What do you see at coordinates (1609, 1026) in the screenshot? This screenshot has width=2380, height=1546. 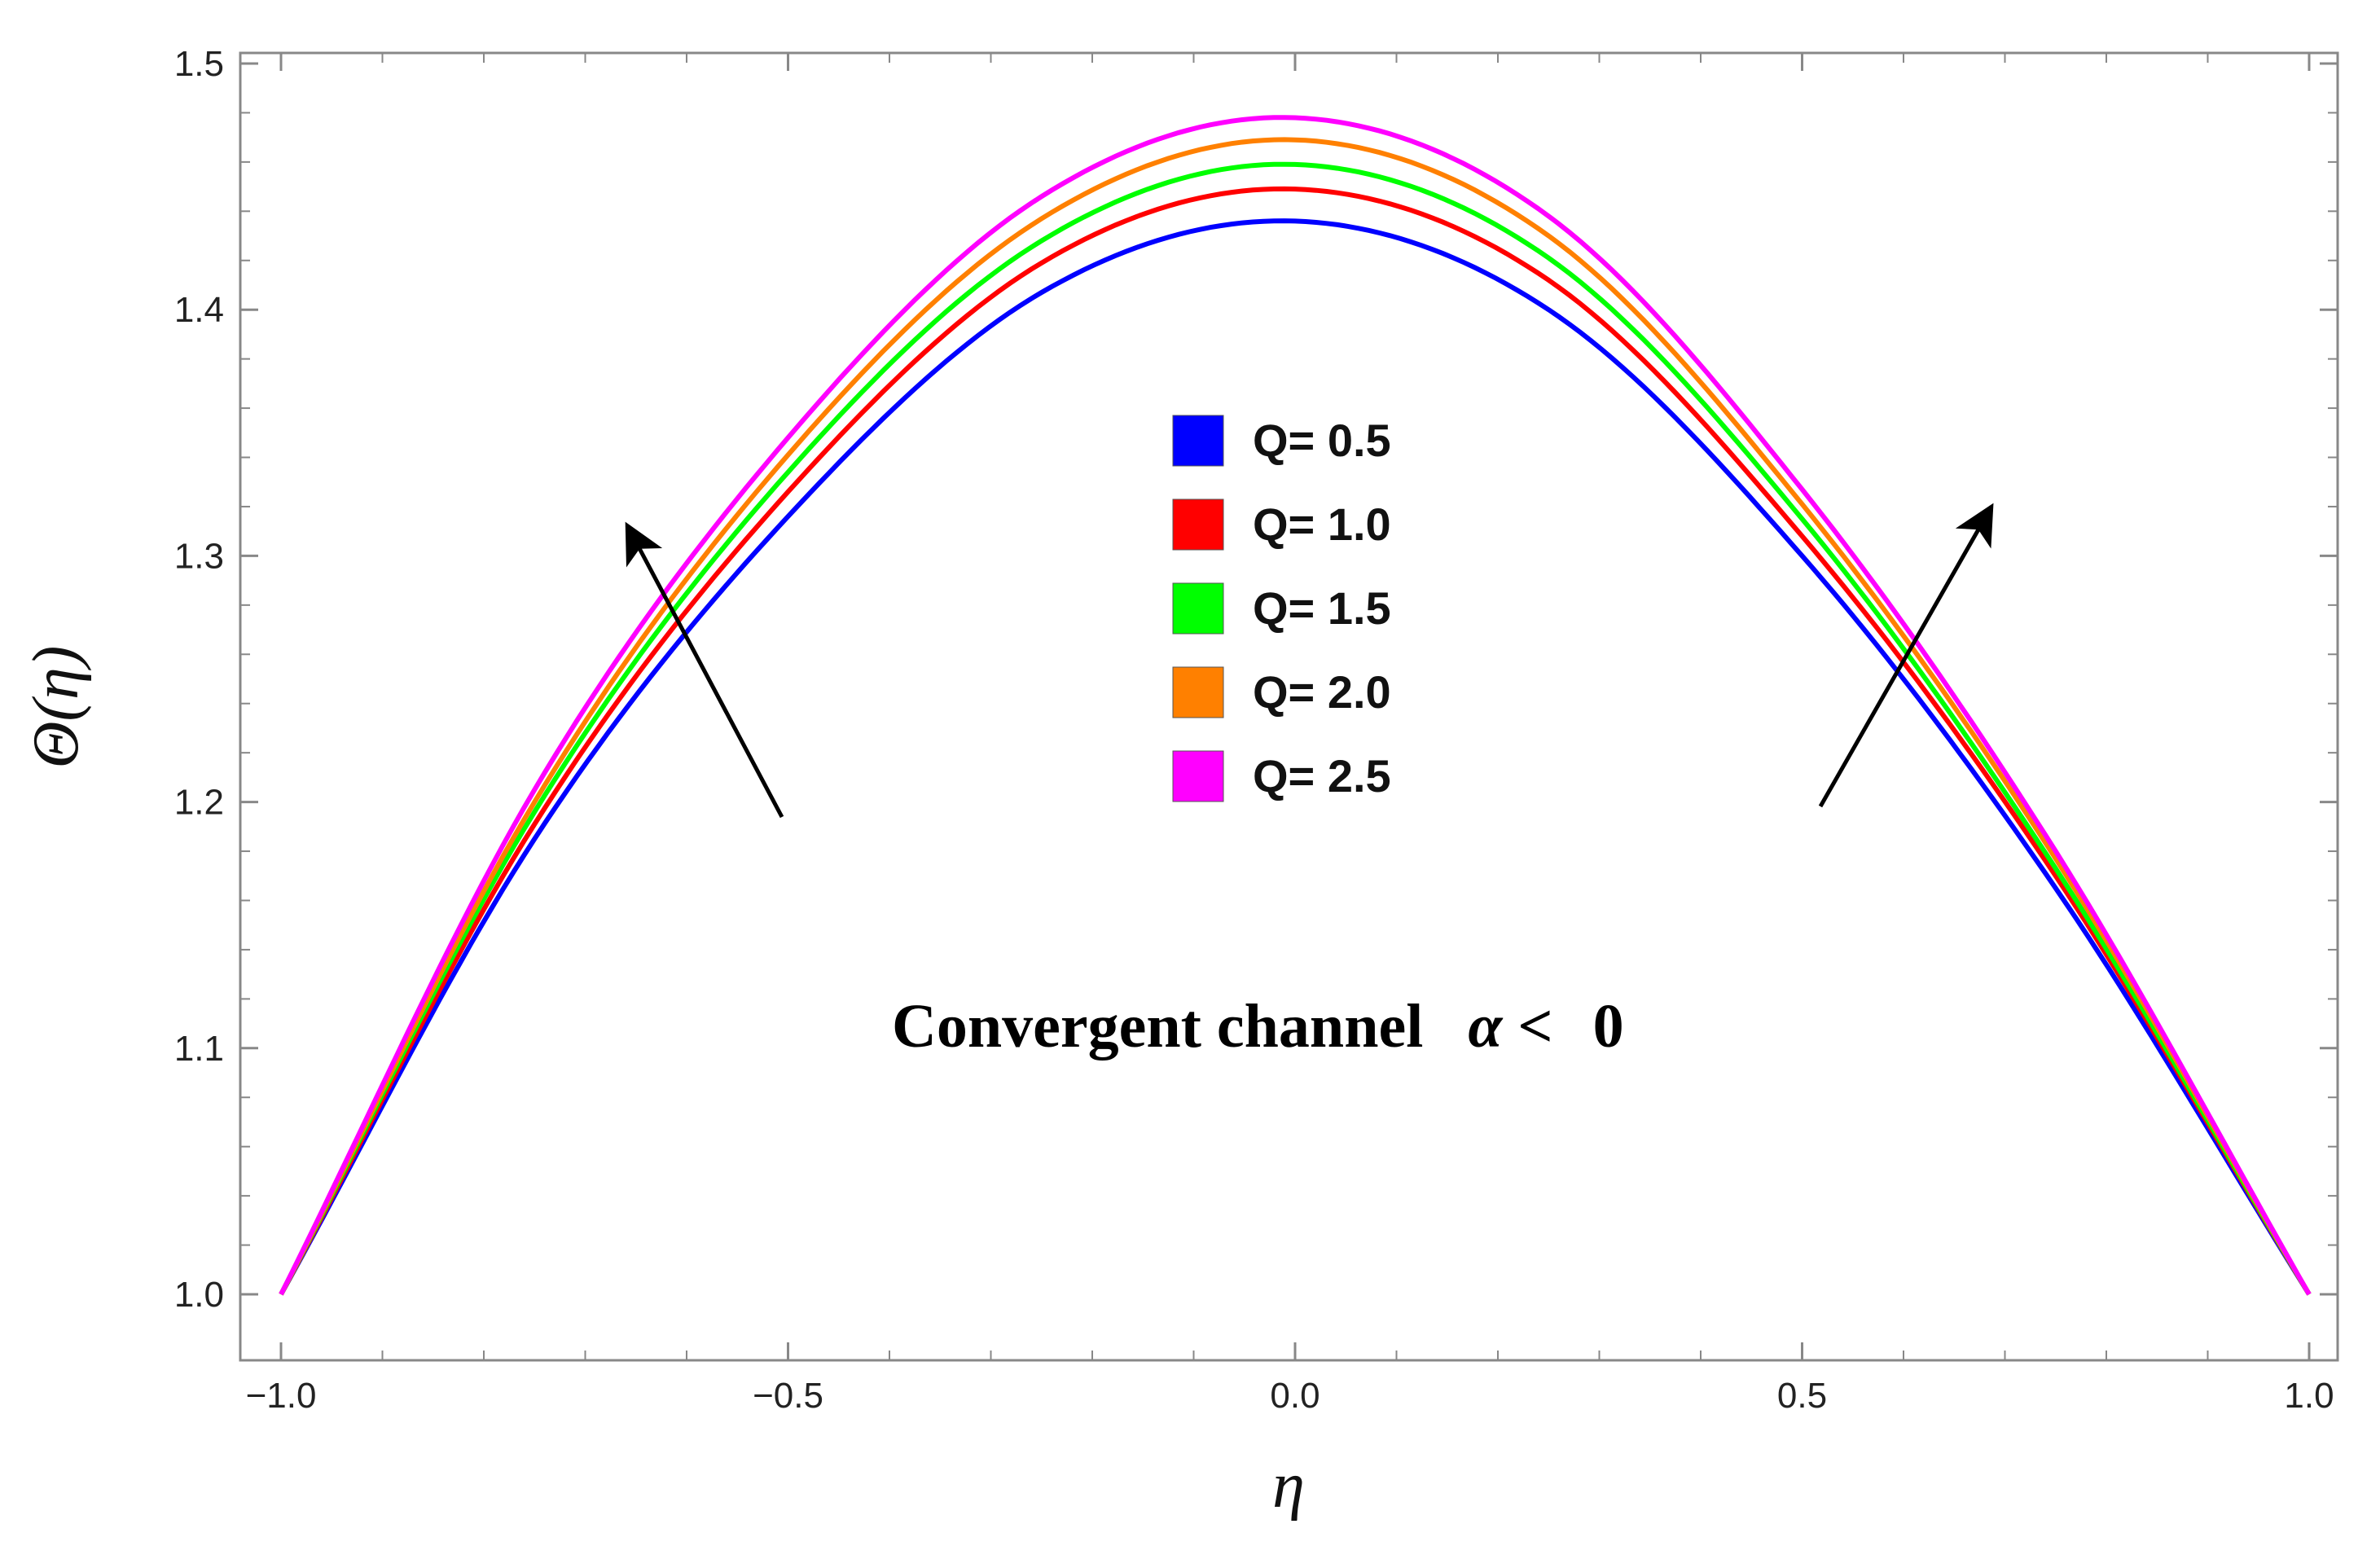 I see `annotation-value: 0` at bounding box center [1609, 1026].